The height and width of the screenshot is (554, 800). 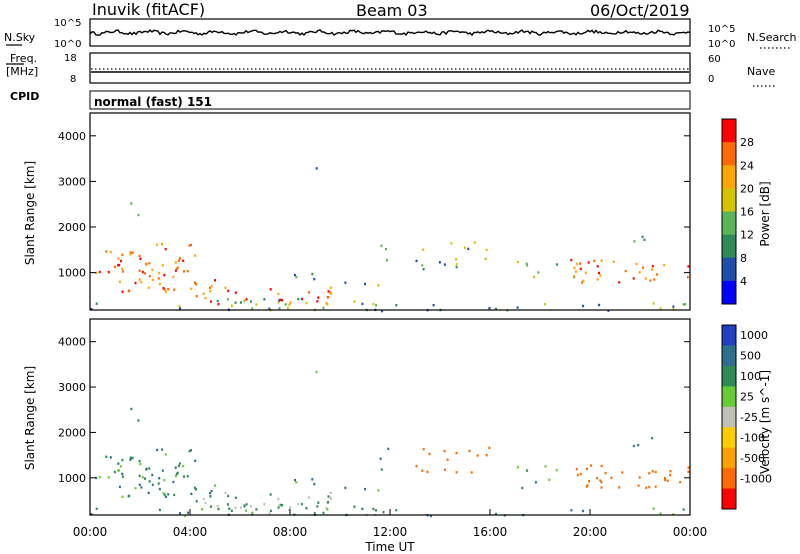 I want to click on cpid-panel: CPID normal (fast) 151, so click(x=350, y=100).